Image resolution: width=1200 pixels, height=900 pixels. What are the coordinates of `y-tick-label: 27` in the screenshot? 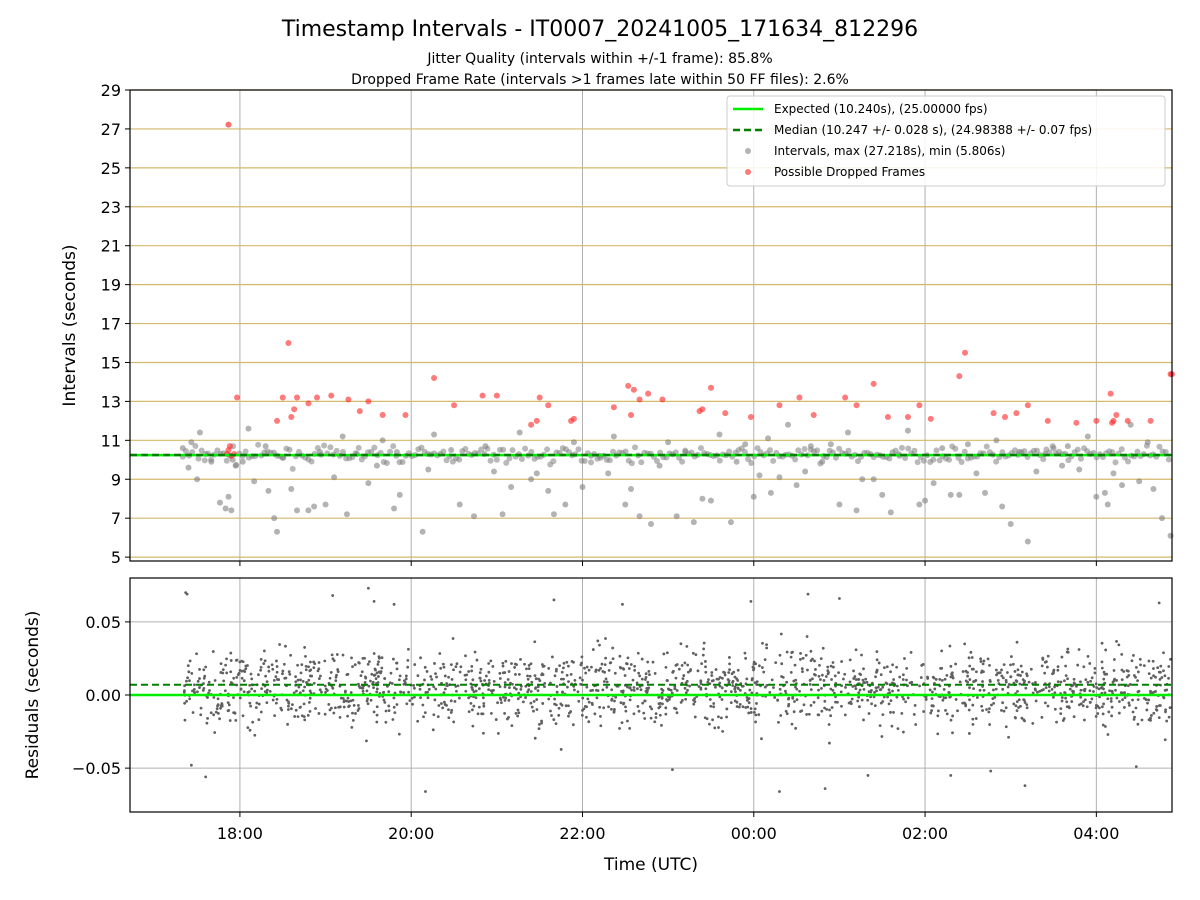 It's located at (111, 129).